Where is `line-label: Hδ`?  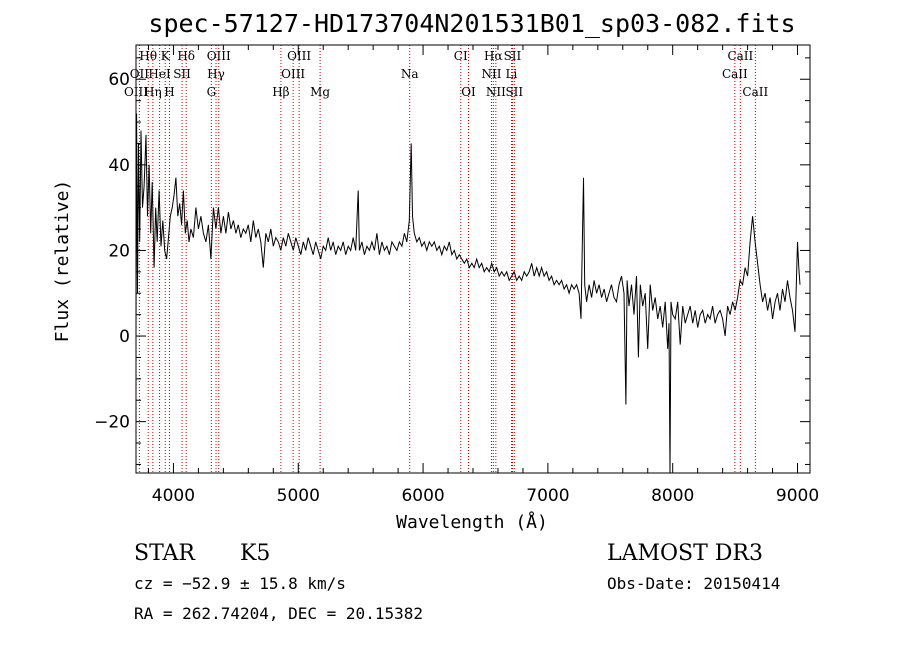
line-label: Hδ is located at coordinates (186, 56).